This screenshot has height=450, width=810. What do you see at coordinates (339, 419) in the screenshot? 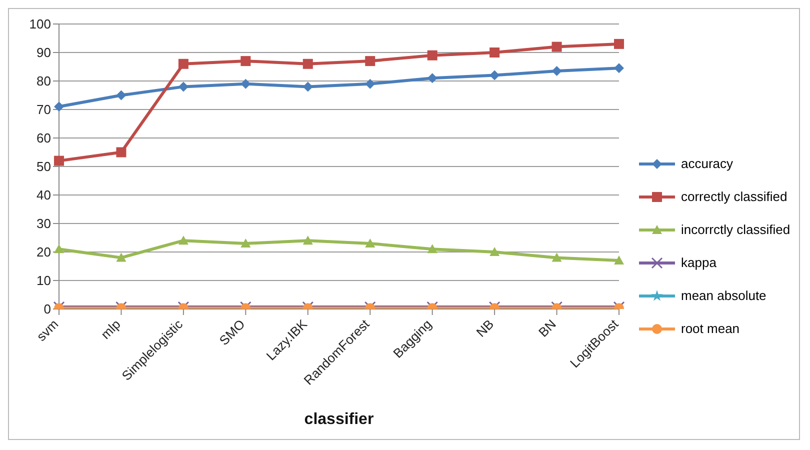
I see `x-axis-title: classifier` at bounding box center [339, 419].